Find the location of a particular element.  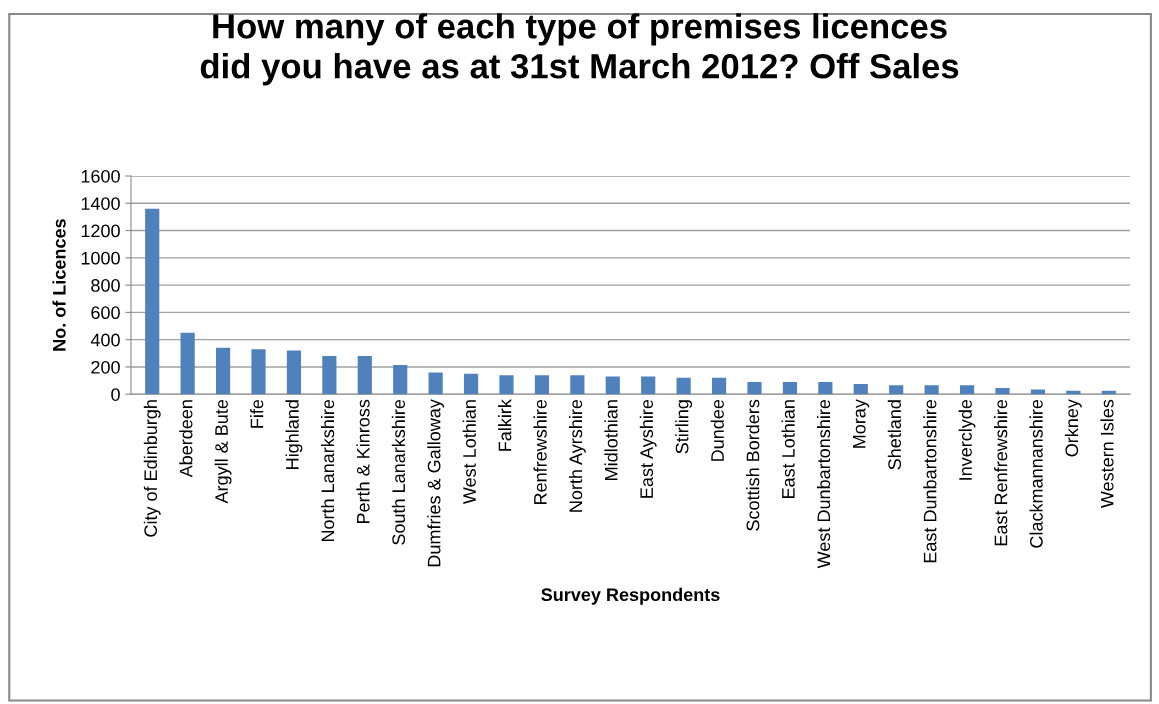

y-tick-label: 1200 is located at coordinates (100, 231).